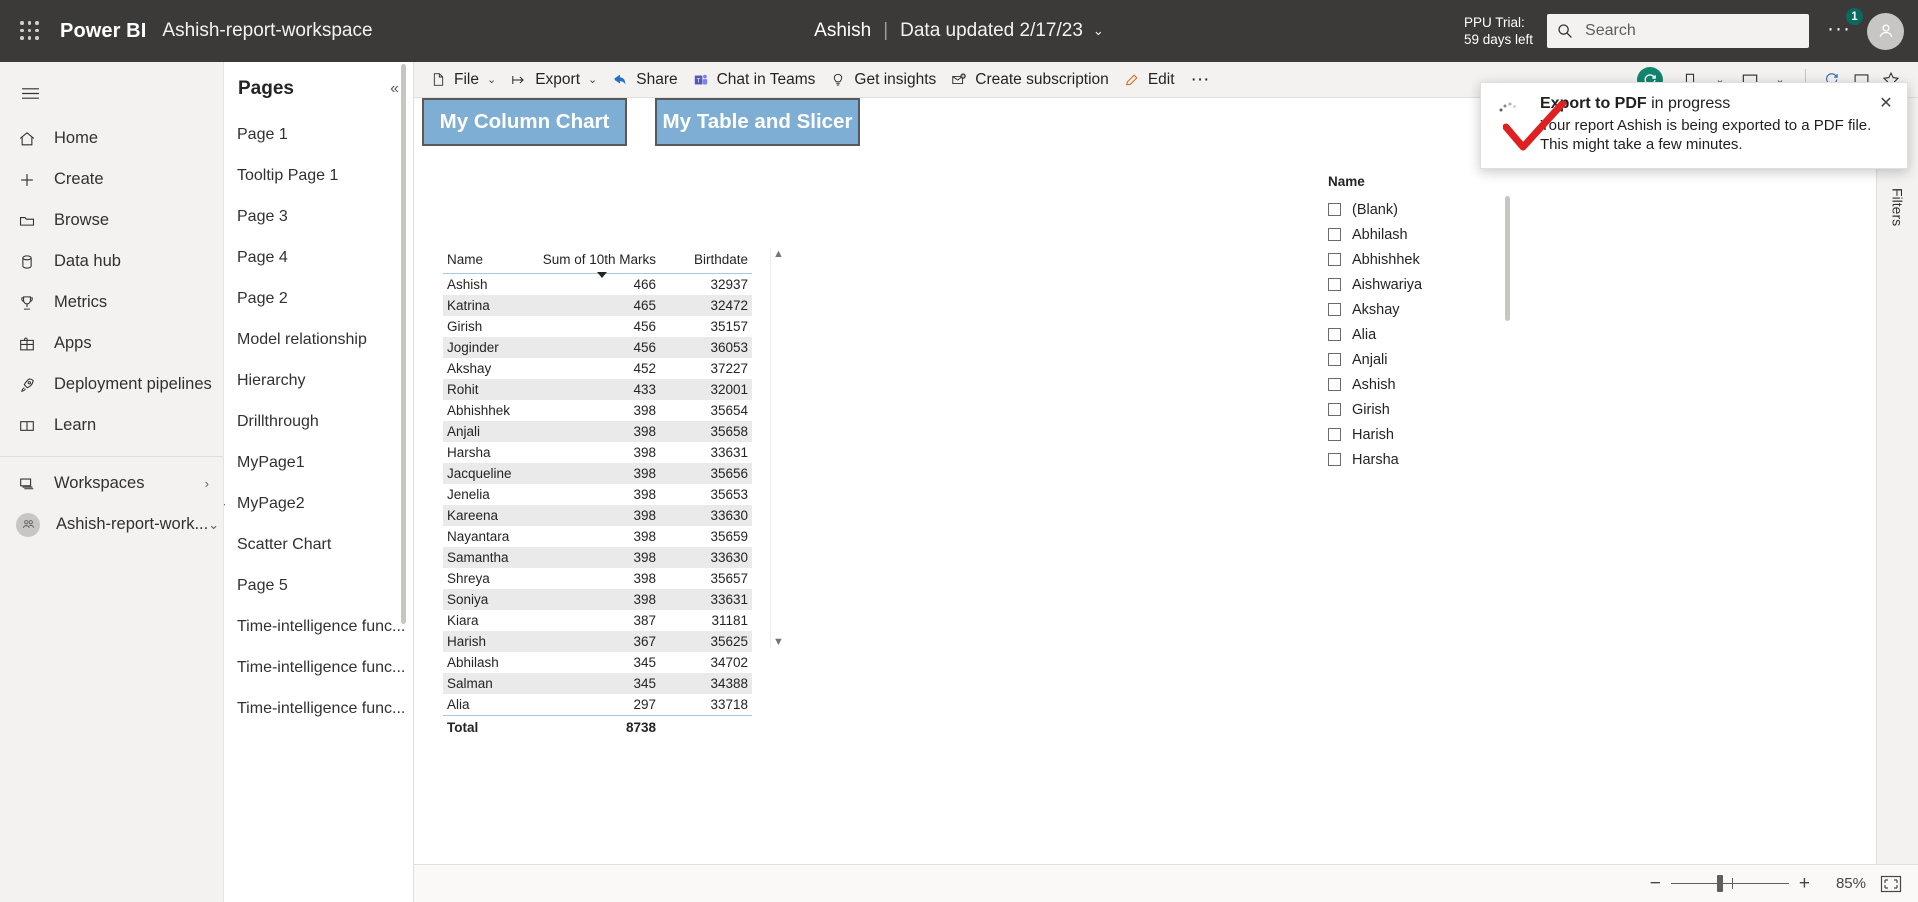  Describe the element at coordinates (597, 410) in the screenshot. I see `table-row: Abhishhek 398 35654` at that location.